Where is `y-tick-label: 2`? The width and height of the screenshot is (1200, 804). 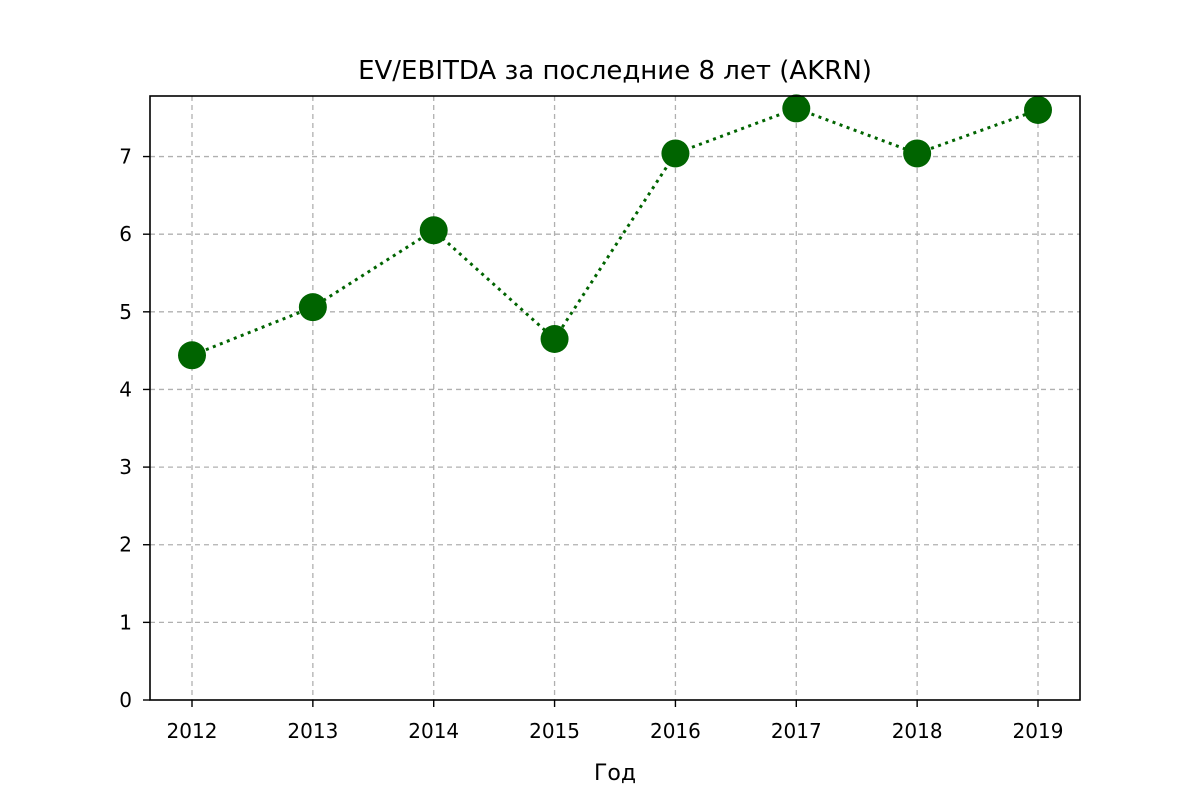 y-tick-label: 2 is located at coordinates (125, 545).